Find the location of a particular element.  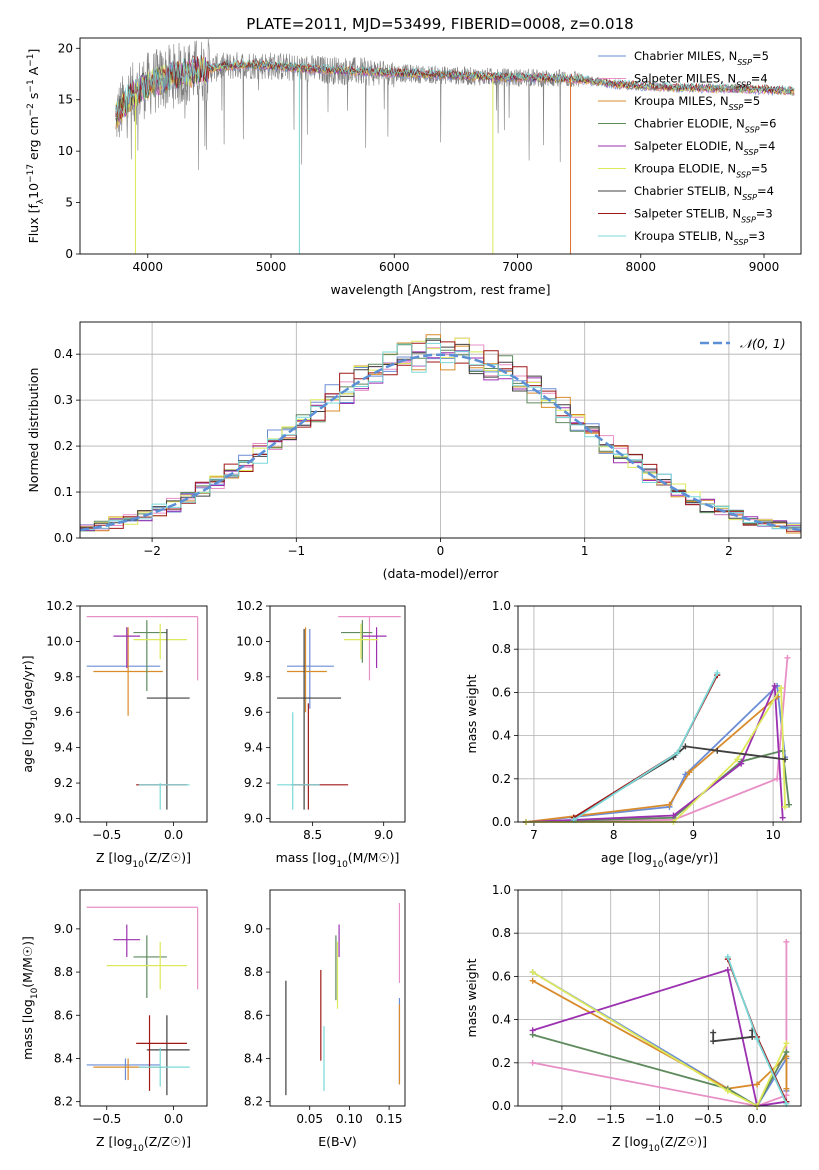

y-tick-label: 10 is located at coordinates (65, 151).